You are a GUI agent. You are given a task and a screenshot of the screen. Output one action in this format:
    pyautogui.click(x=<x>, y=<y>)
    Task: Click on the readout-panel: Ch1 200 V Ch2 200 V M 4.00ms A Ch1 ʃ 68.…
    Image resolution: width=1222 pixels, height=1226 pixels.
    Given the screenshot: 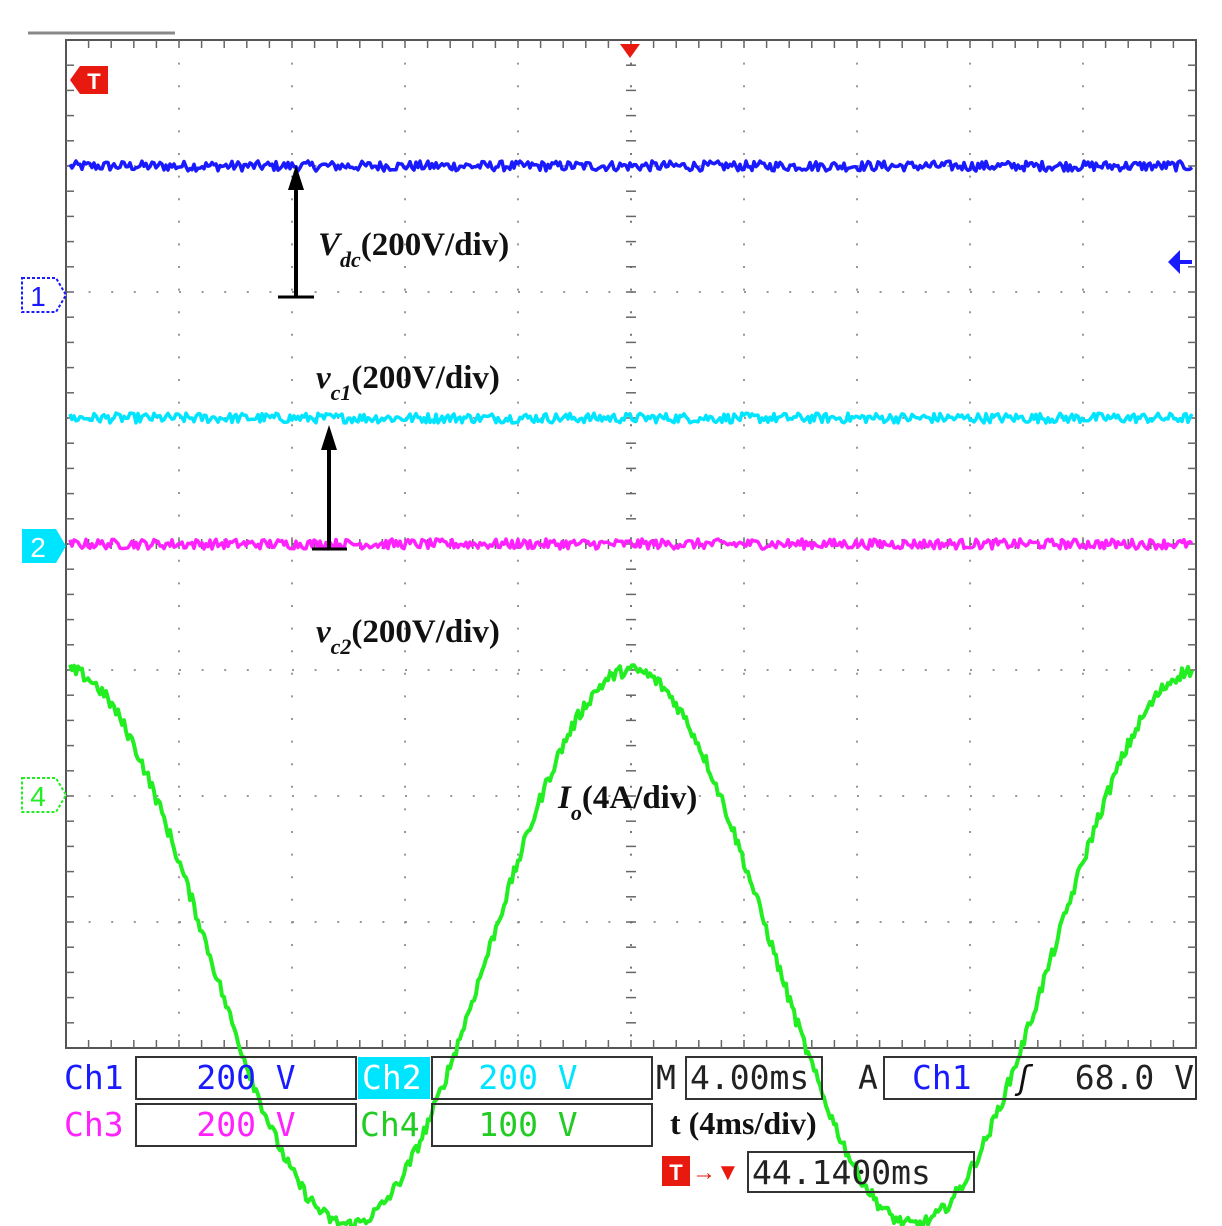 What is the action you would take?
    pyautogui.click(x=630, y=1101)
    